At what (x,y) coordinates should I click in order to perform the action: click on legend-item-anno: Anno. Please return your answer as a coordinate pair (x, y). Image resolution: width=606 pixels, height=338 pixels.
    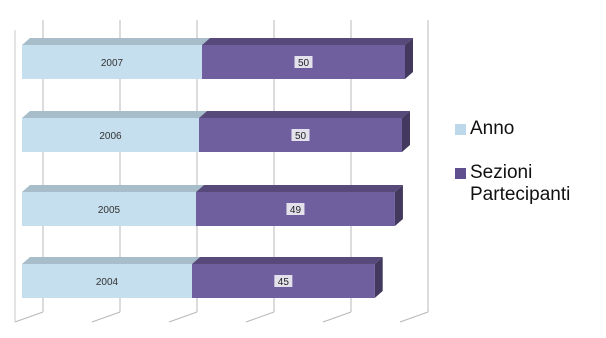
    Looking at the image, I should click on (530, 129).